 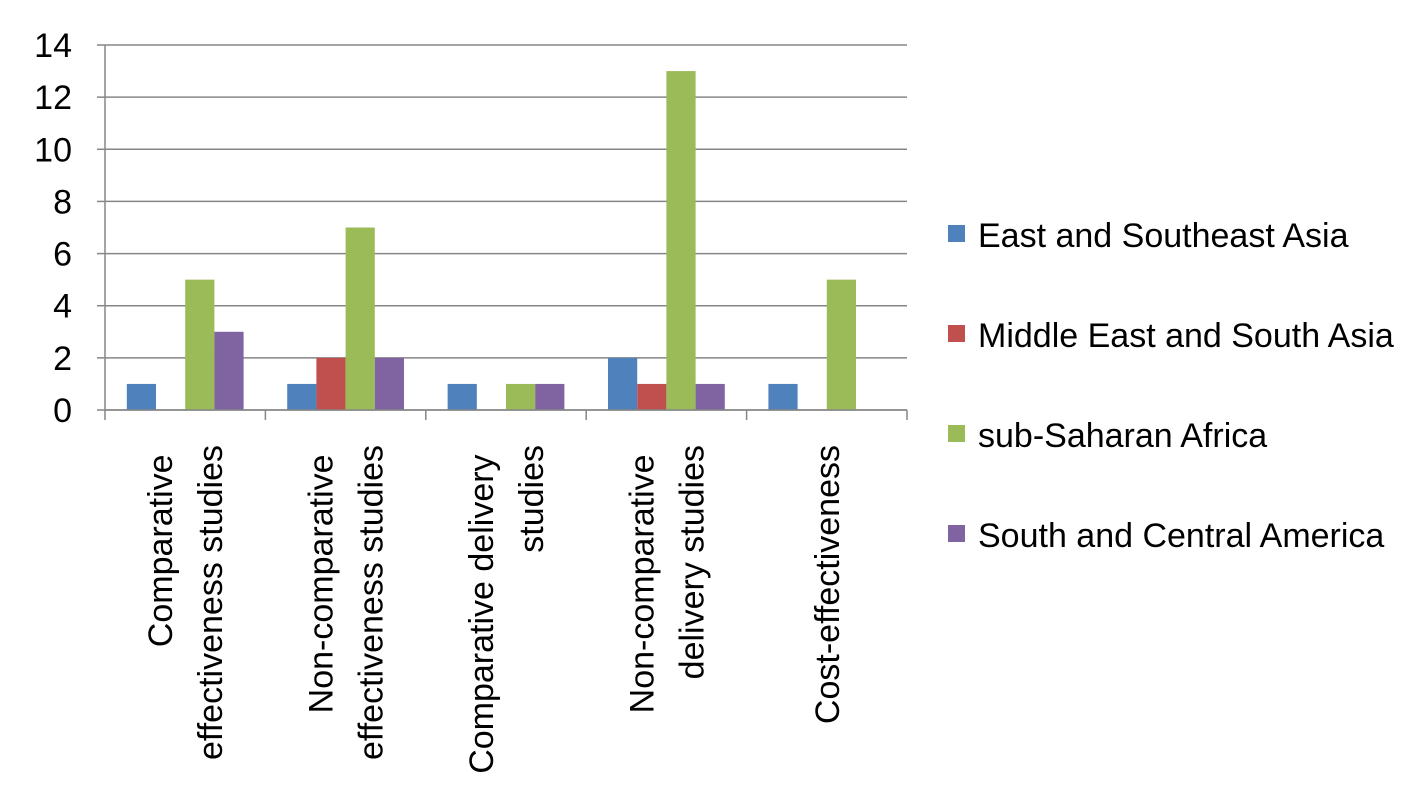 I want to click on x-tick-label: Non-comparative effectiveness studies, so click(x=347, y=602).